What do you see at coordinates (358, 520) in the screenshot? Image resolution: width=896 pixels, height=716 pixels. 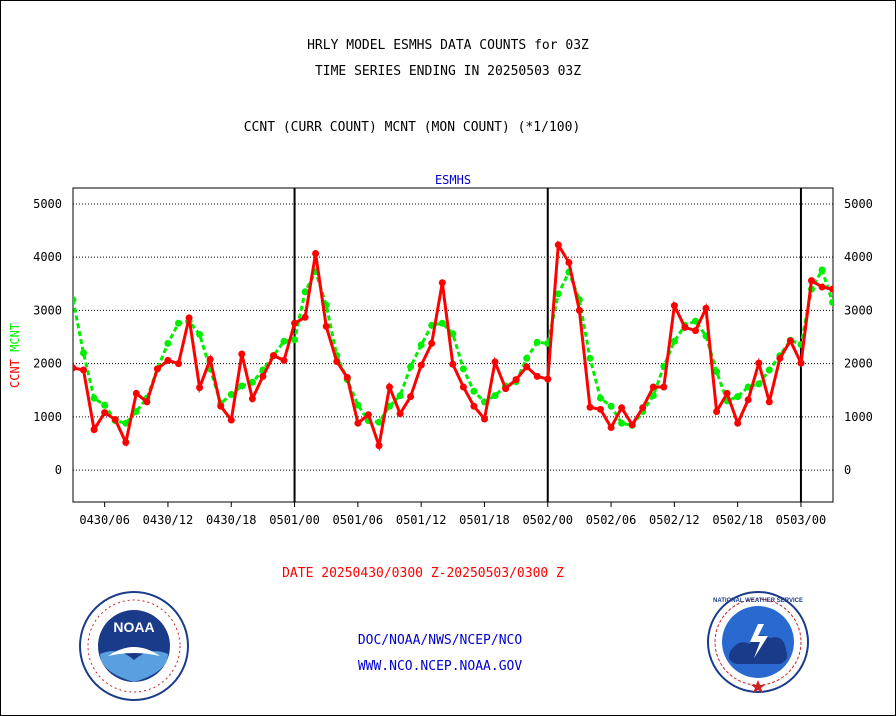 I see `x-tick-label: 0501/06` at bounding box center [358, 520].